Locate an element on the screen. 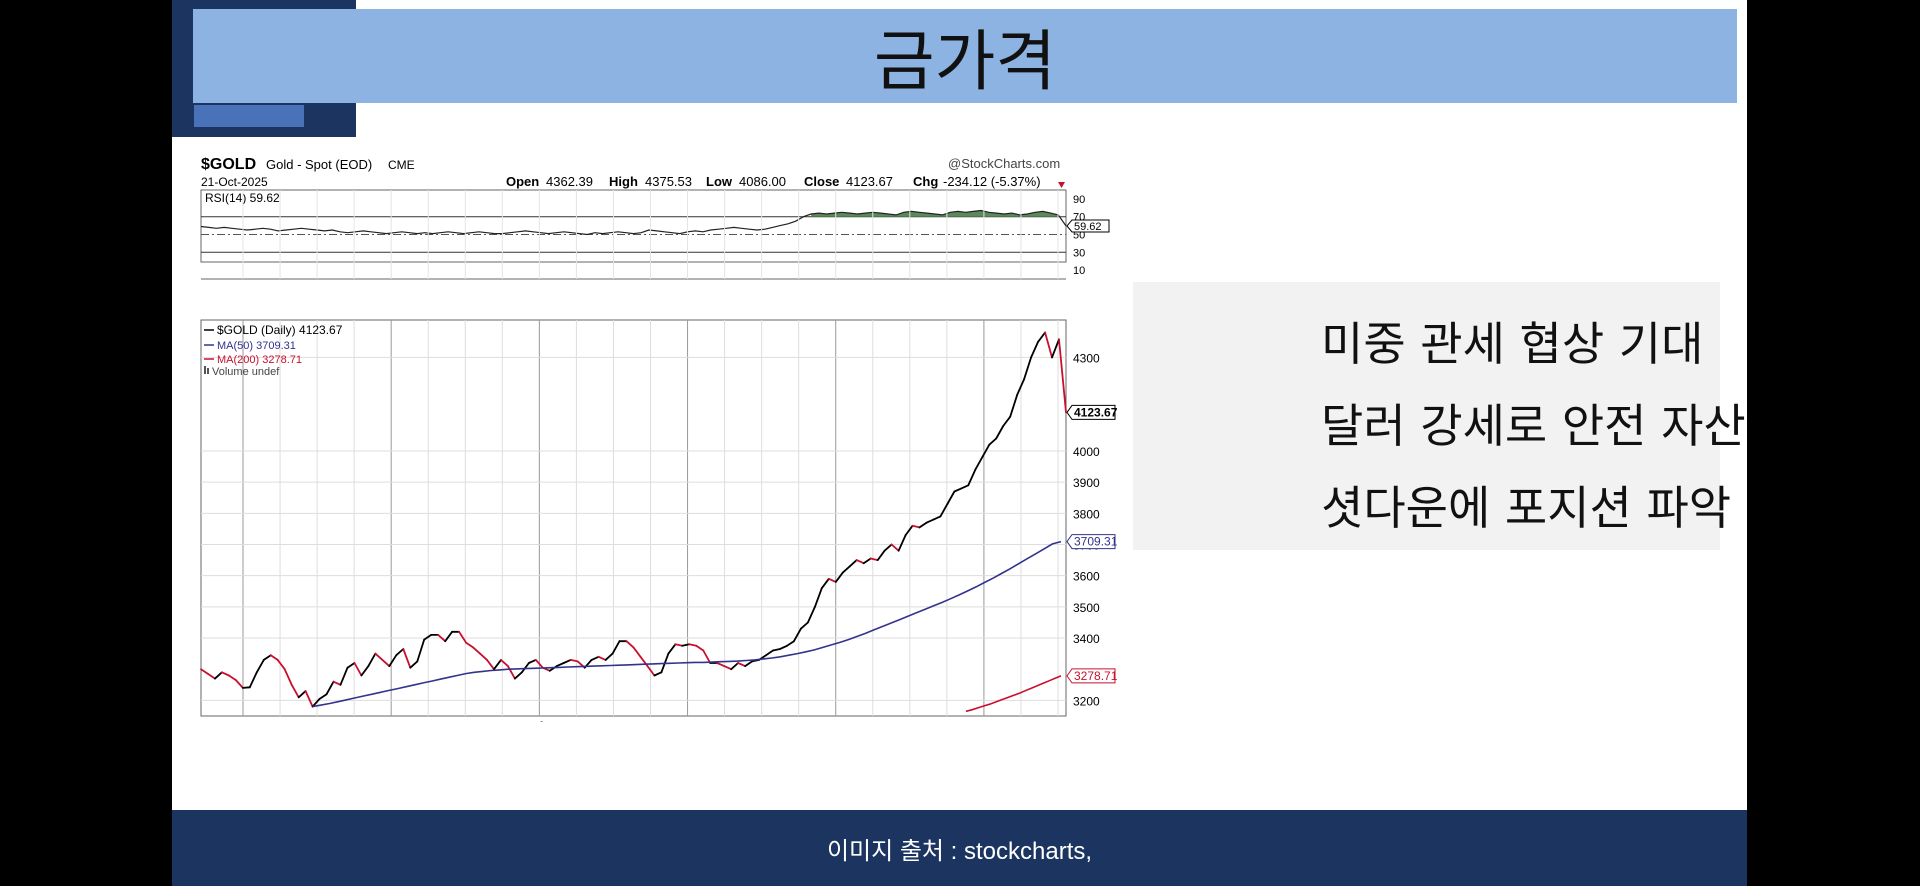 Image resolution: width=1920 pixels, height=886 pixels. price-tick-4300: 4300 is located at coordinates (1086, 358).